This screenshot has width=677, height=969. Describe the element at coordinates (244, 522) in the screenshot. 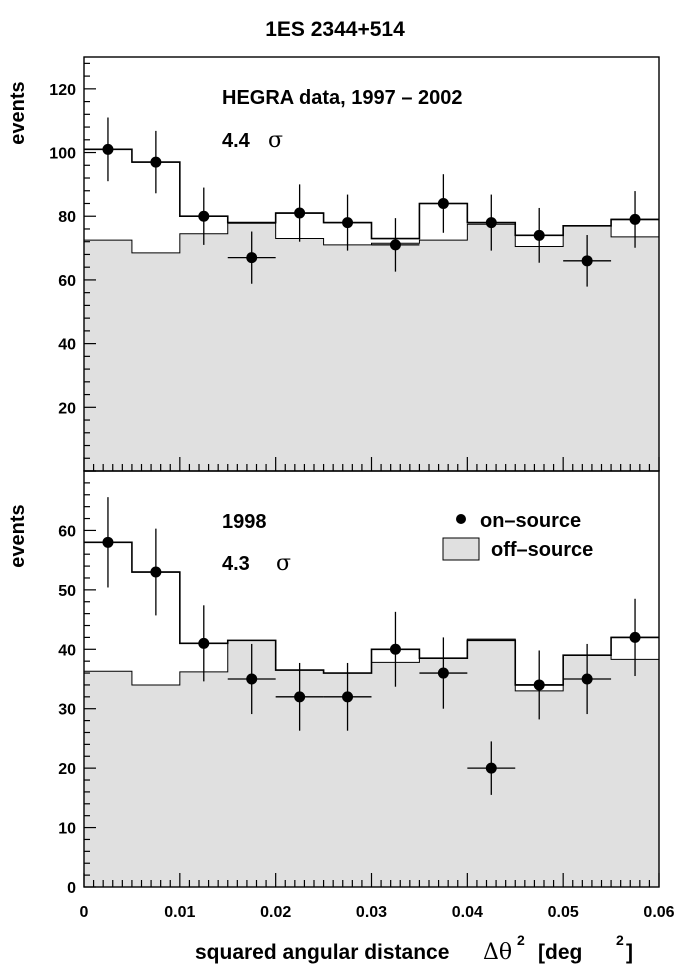

I see `panel-bottom-annotation: 1998` at that location.